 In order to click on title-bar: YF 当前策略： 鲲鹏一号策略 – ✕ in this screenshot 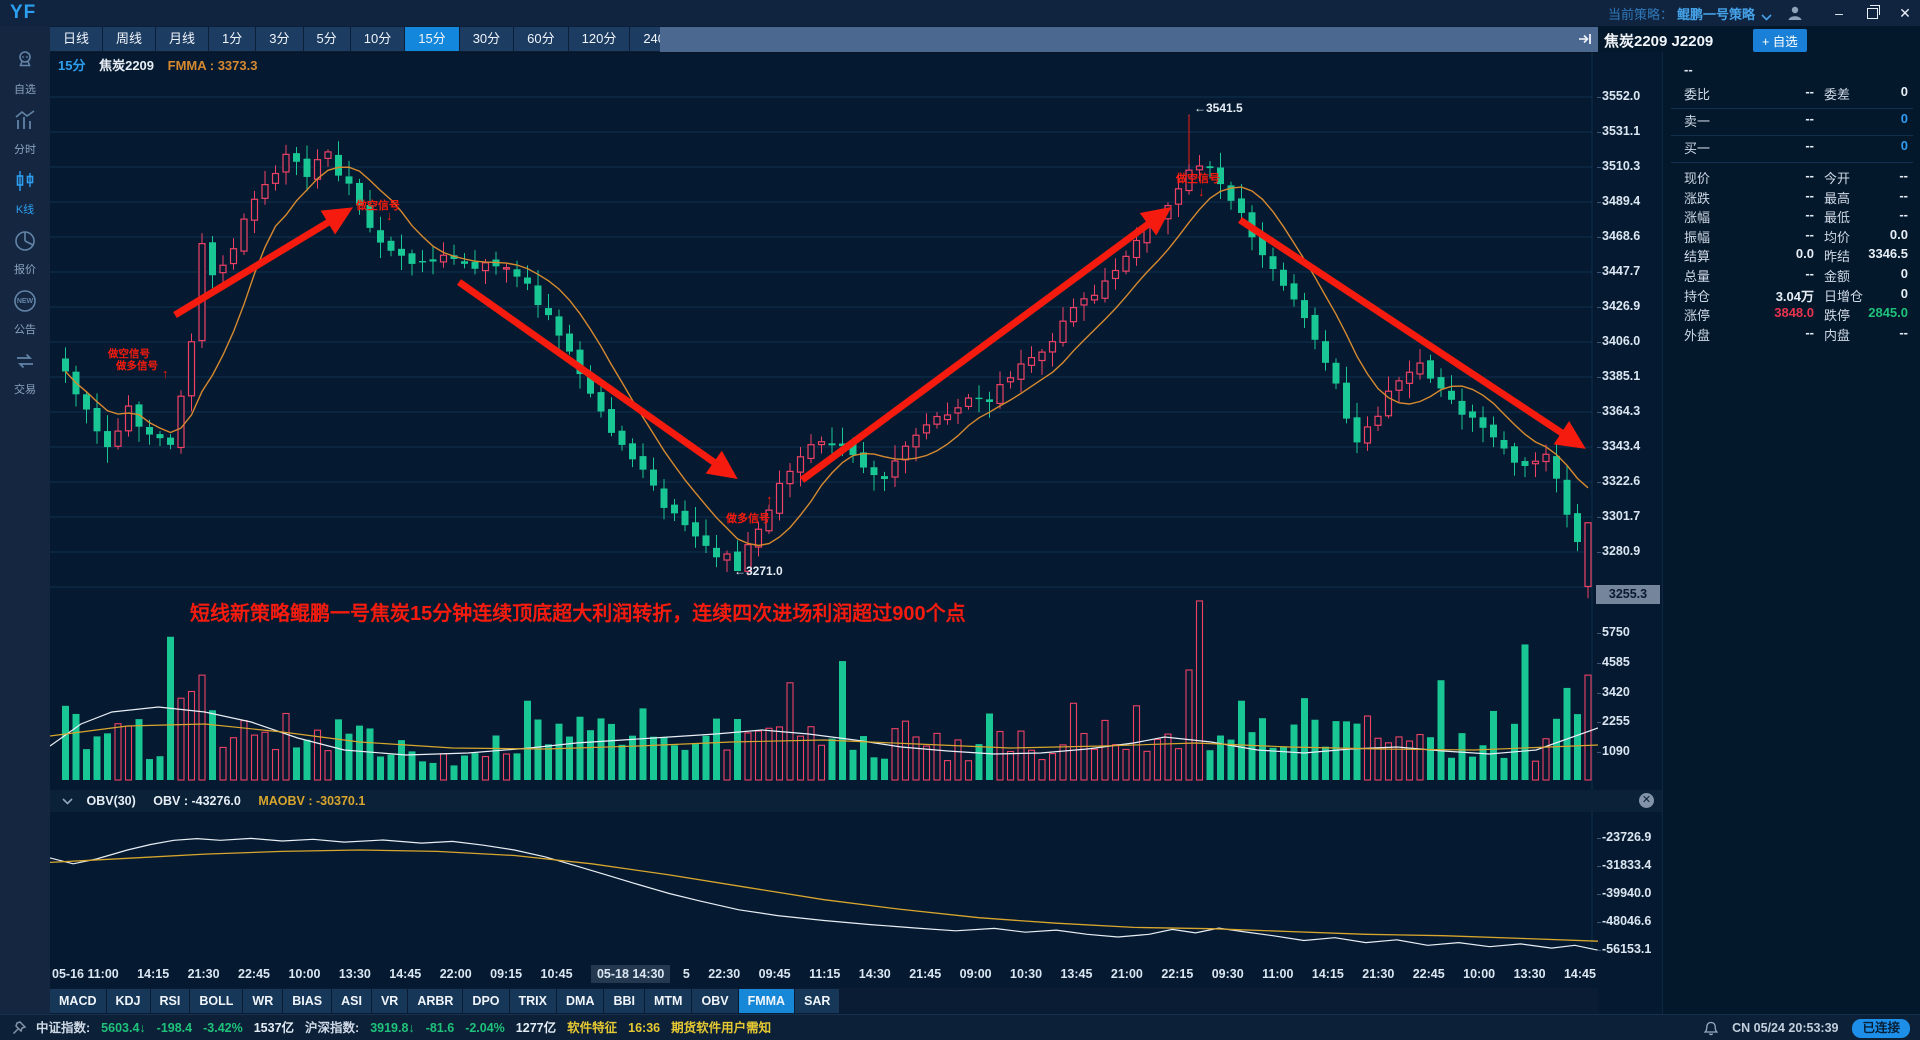, I will do `click(960, 13)`.